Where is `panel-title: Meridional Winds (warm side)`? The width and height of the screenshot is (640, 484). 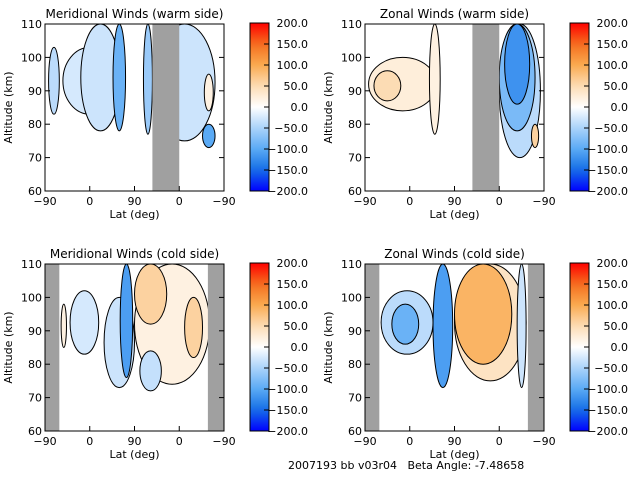
panel-title: Meridional Winds (warm side) is located at coordinates (135, 14).